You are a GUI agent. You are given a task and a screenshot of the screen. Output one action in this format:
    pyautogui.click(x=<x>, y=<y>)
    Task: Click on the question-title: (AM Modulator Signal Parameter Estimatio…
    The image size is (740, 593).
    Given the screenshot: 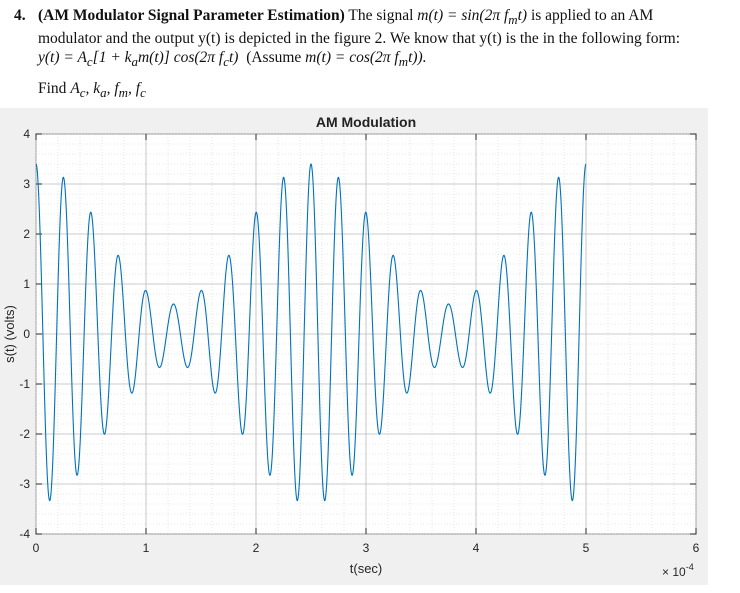 What is the action you would take?
    pyautogui.click(x=191, y=15)
    